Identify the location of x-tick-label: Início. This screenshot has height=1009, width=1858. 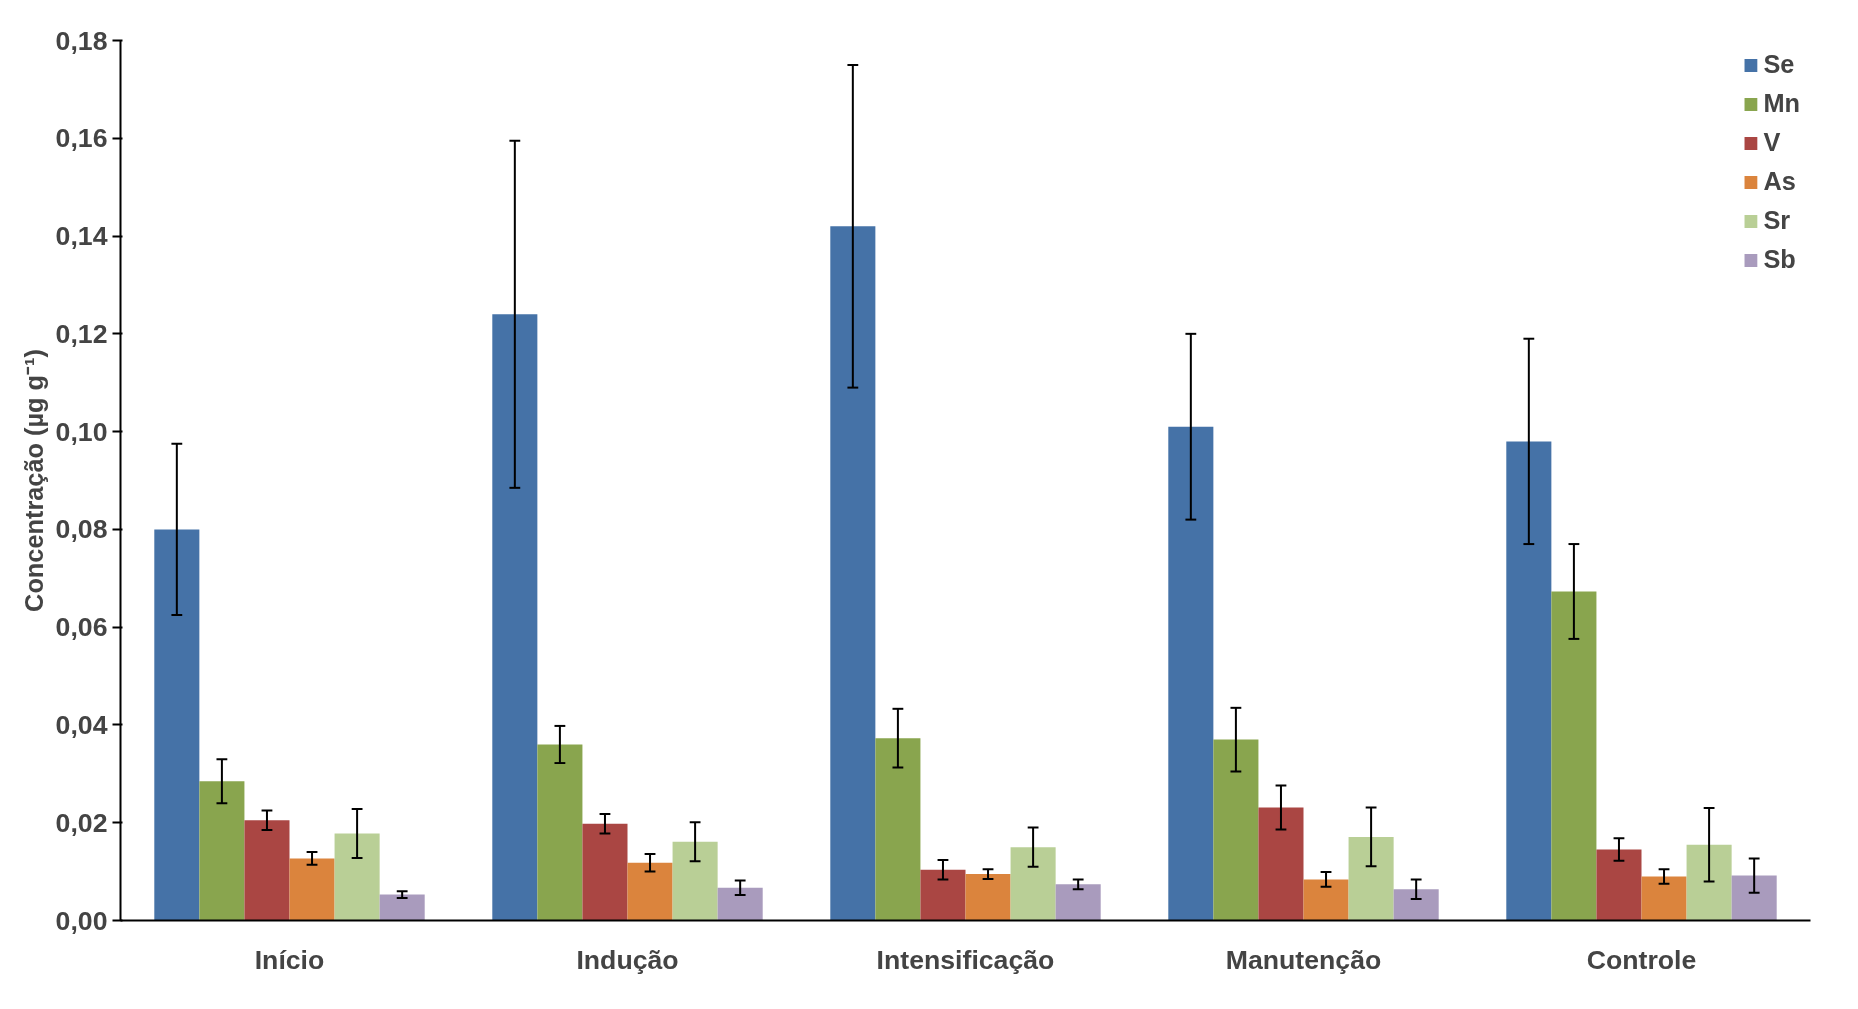
(289, 959).